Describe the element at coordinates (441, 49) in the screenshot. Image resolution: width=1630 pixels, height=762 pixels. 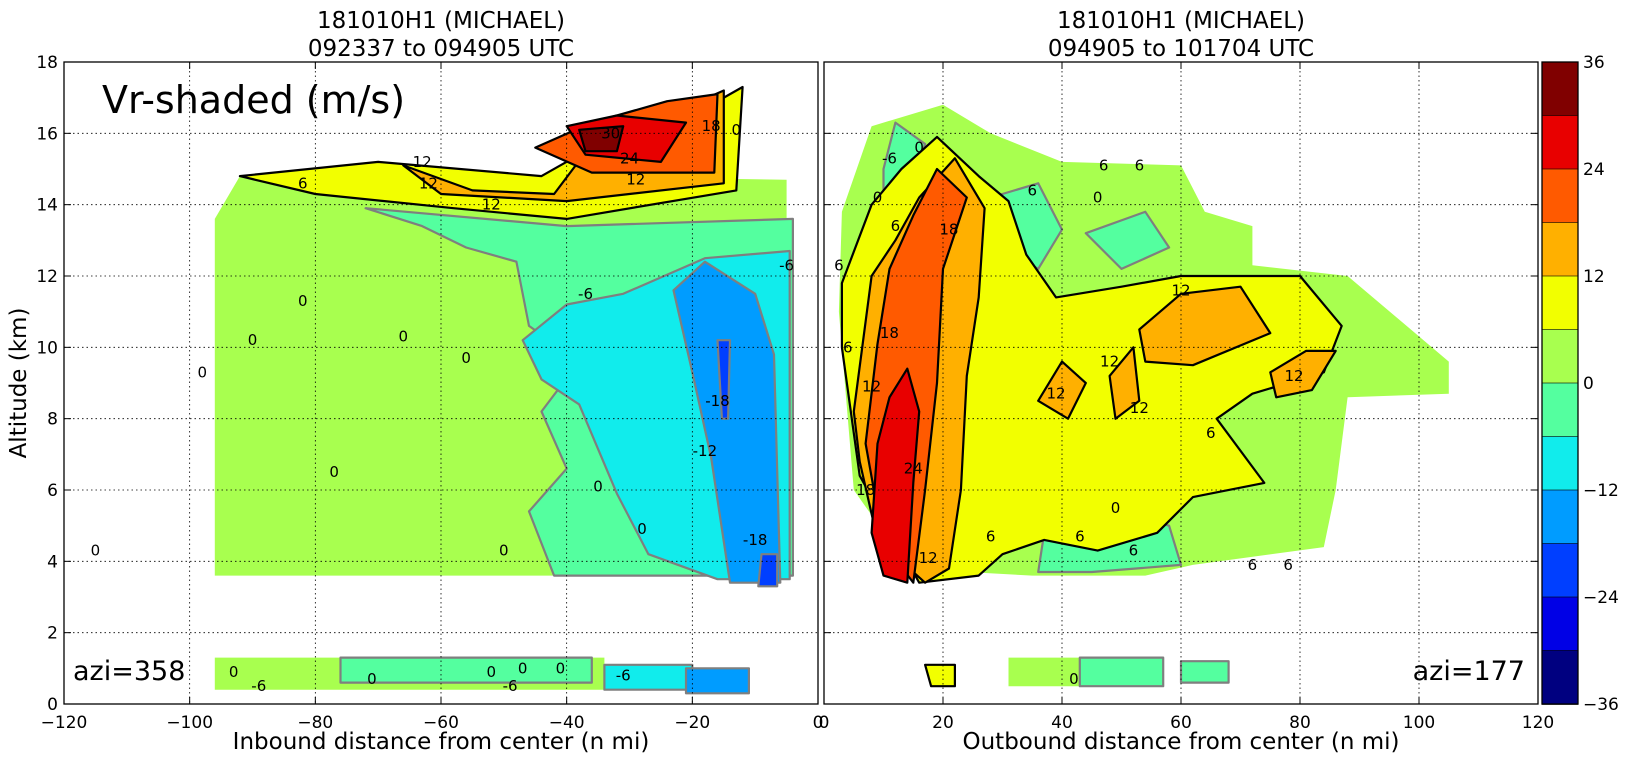
I see `inbound-subtitle: 092337 to 094905 UTC` at that location.